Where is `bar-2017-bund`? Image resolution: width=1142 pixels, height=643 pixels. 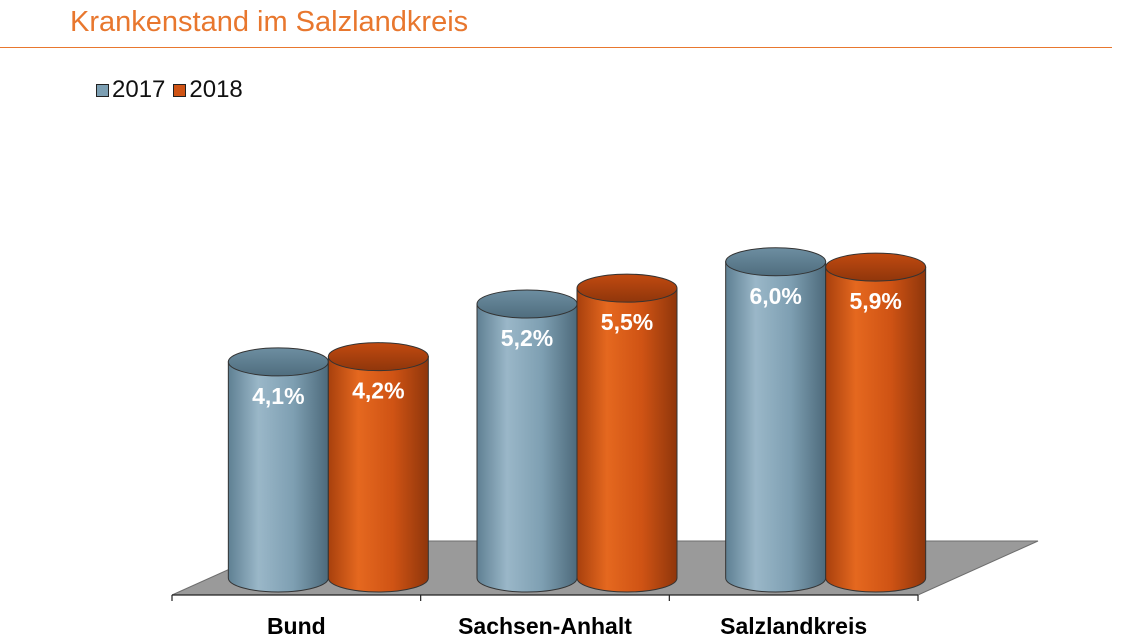 bar-2017-bund is located at coordinates (278, 470).